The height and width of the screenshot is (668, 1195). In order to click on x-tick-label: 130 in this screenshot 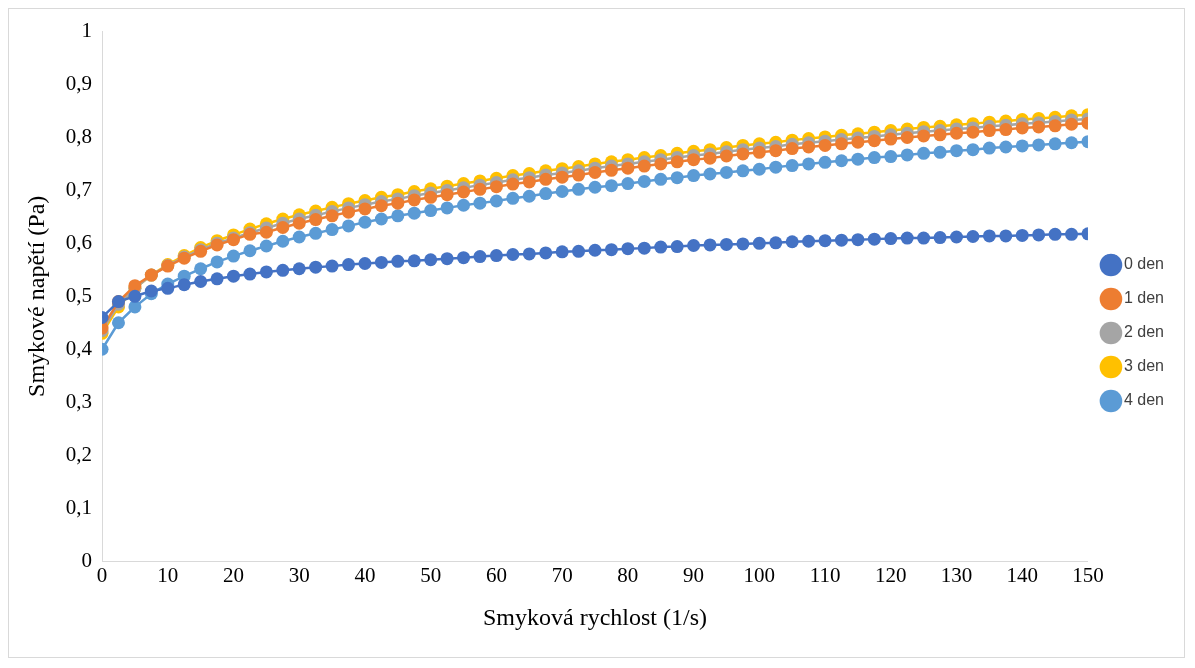, I will do `click(956, 575)`.